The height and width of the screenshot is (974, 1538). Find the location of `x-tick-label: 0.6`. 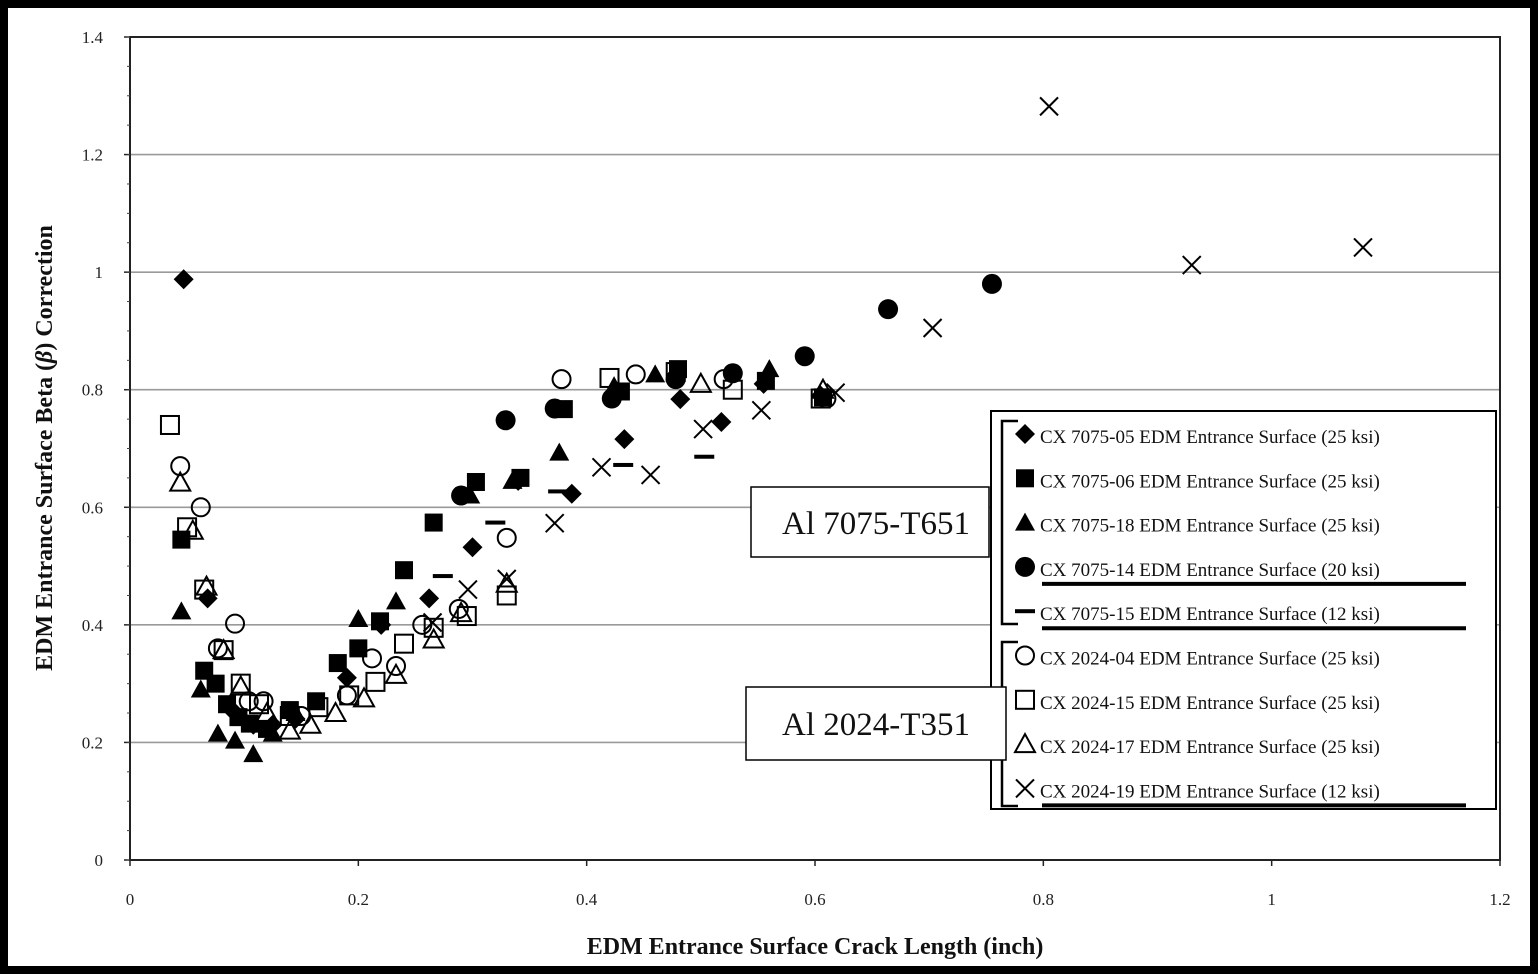

x-tick-label: 0.6 is located at coordinates (814, 899).